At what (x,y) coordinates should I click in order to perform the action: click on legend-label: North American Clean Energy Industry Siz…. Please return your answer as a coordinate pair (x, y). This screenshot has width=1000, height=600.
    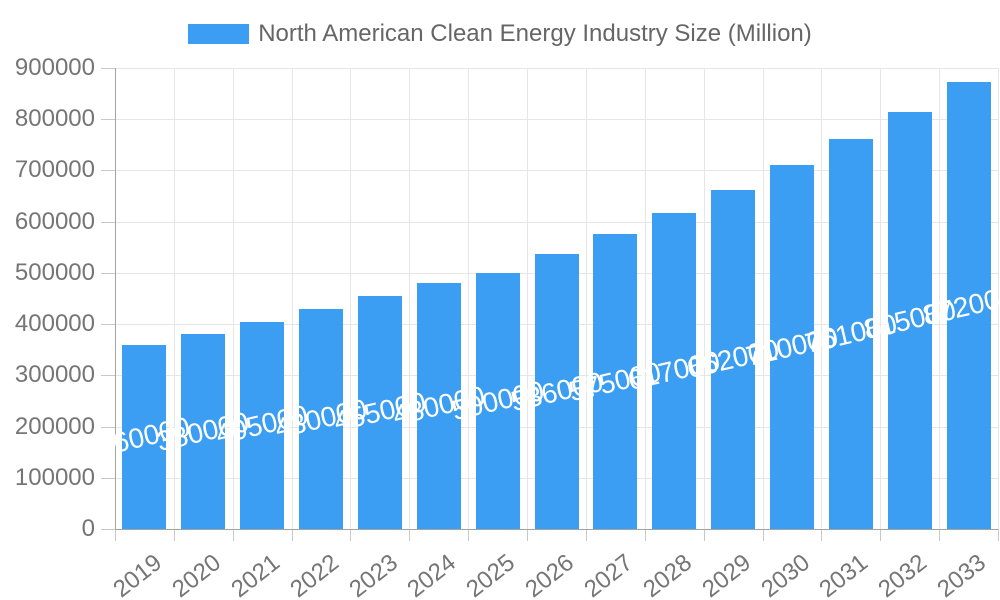
    Looking at the image, I should click on (535, 33).